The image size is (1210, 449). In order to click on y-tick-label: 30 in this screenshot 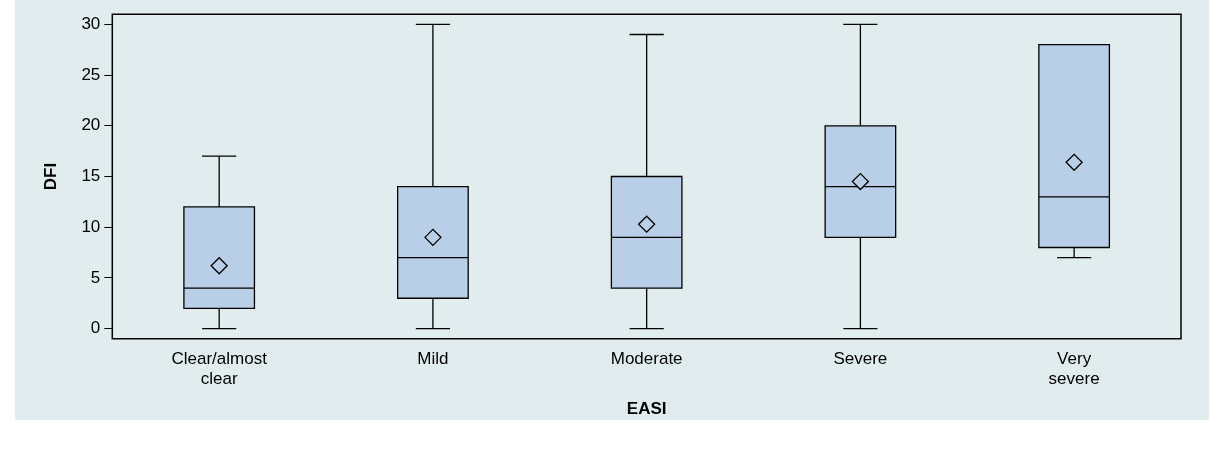, I will do `click(91, 24)`.